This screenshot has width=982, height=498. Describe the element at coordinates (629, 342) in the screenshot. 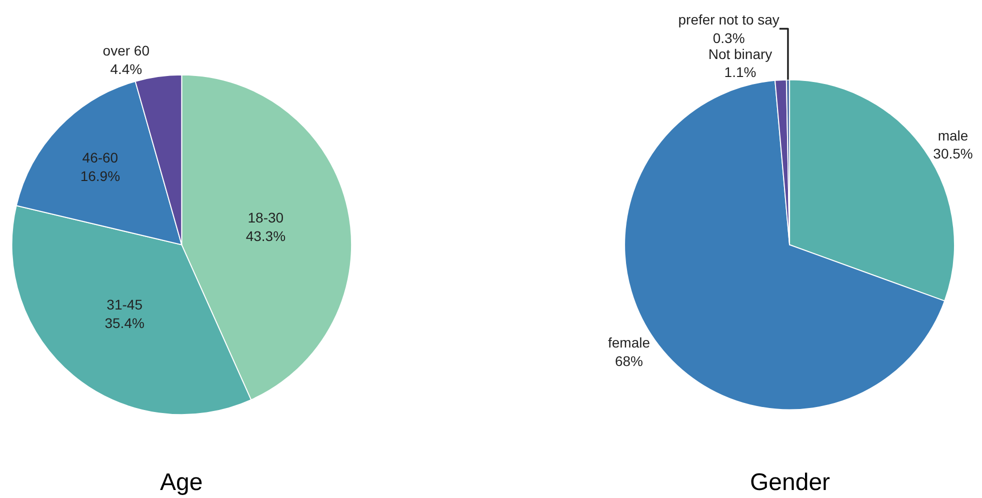

I see `slice-label: female` at that location.